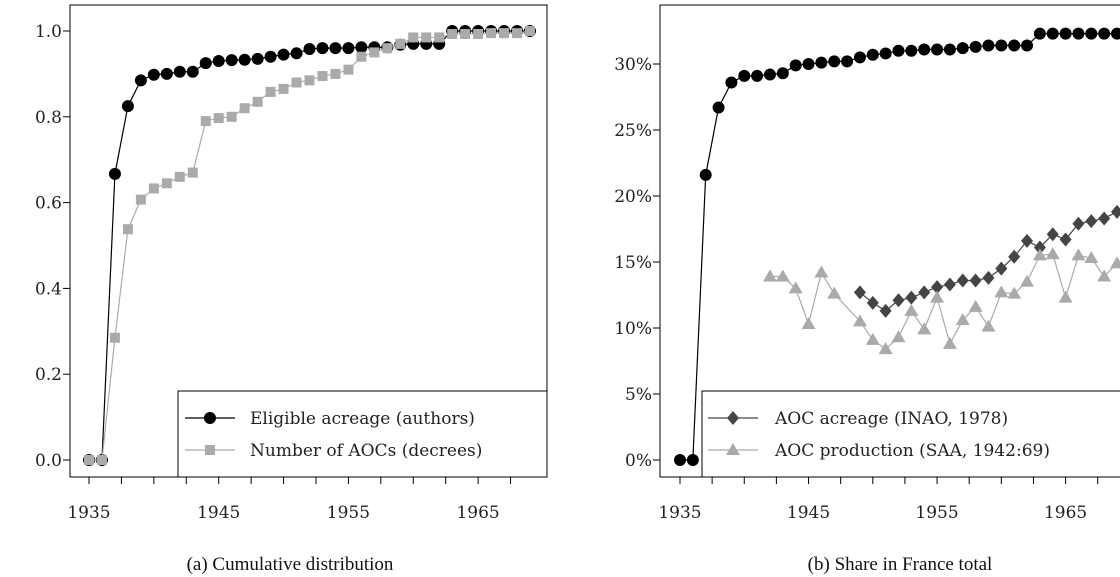 The width and height of the screenshot is (1120, 577). What do you see at coordinates (633, 329) in the screenshot?
I see `y-tick-label: 10%` at bounding box center [633, 329].